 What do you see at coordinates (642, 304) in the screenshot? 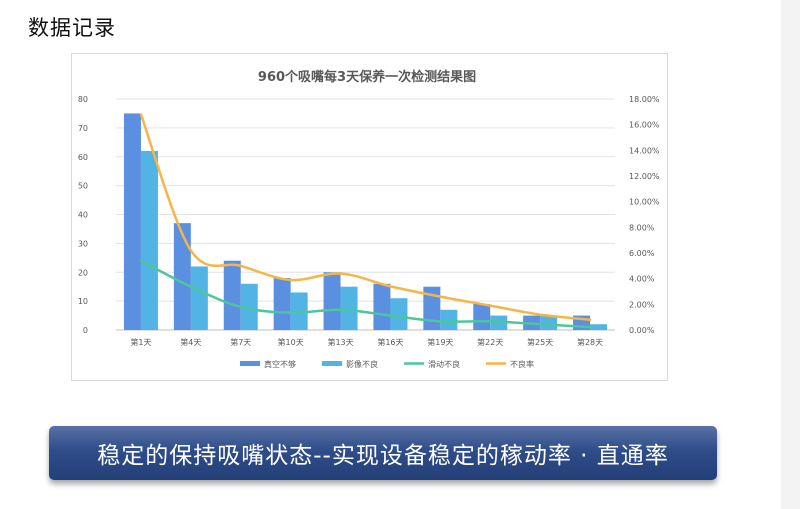
I see `y-right-tick-label: 2.00%` at bounding box center [642, 304].